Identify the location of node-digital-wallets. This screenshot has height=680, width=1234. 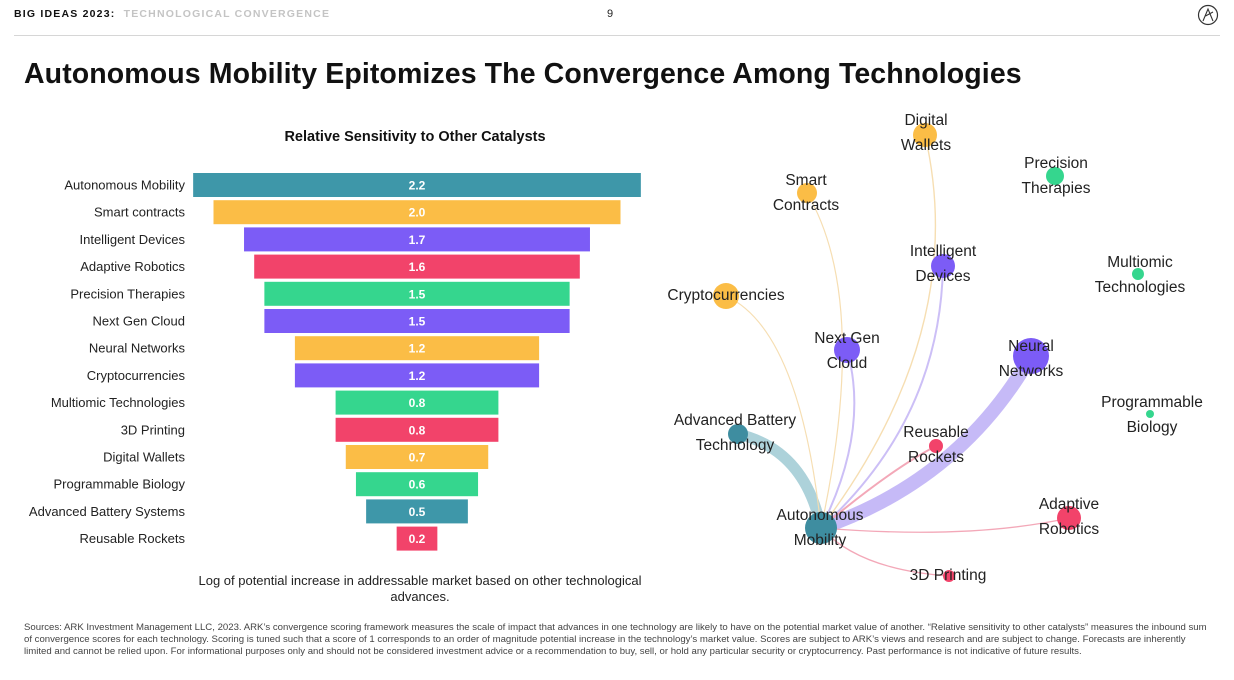
(925, 135).